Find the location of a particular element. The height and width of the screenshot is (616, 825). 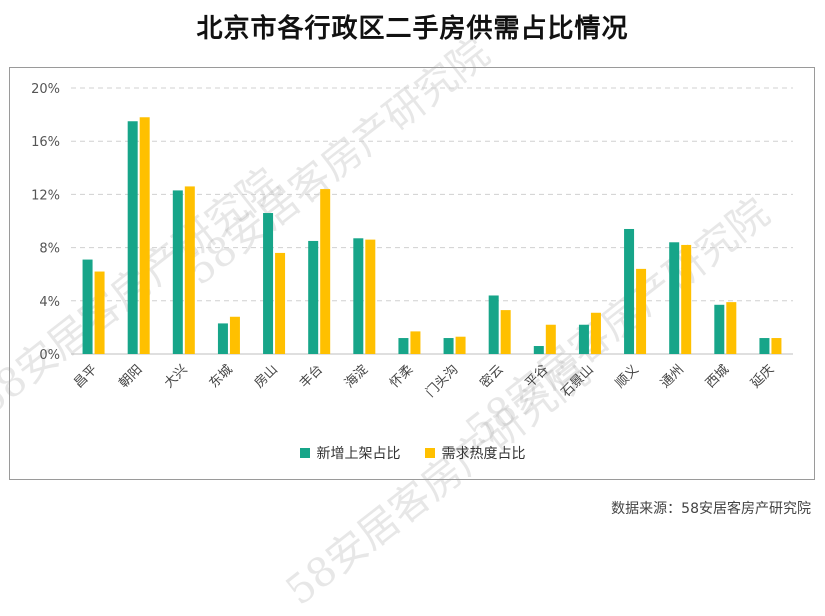

x-tick-label: 丰台 is located at coordinates (311, 376).